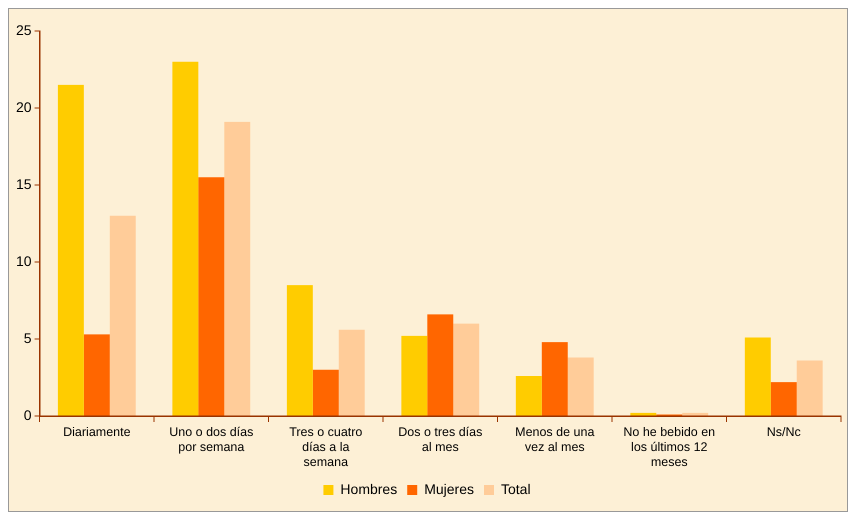  I want to click on legend-label: Hombres, so click(369, 488).